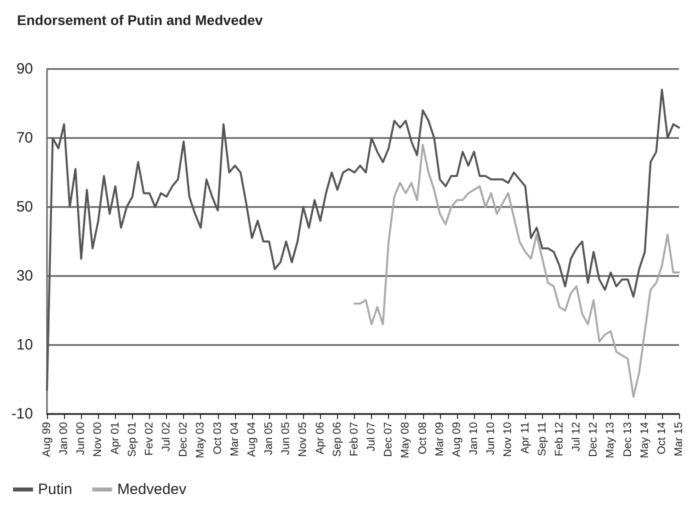  What do you see at coordinates (24, 207) in the screenshot?
I see `y-tick-label: 50` at bounding box center [24, 207].